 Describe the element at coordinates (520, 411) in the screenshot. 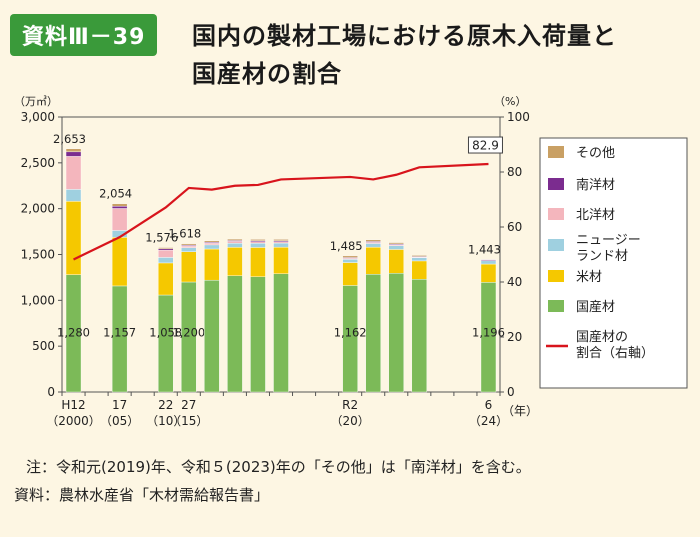

I see `x-axis-unit: （年）` at that location.